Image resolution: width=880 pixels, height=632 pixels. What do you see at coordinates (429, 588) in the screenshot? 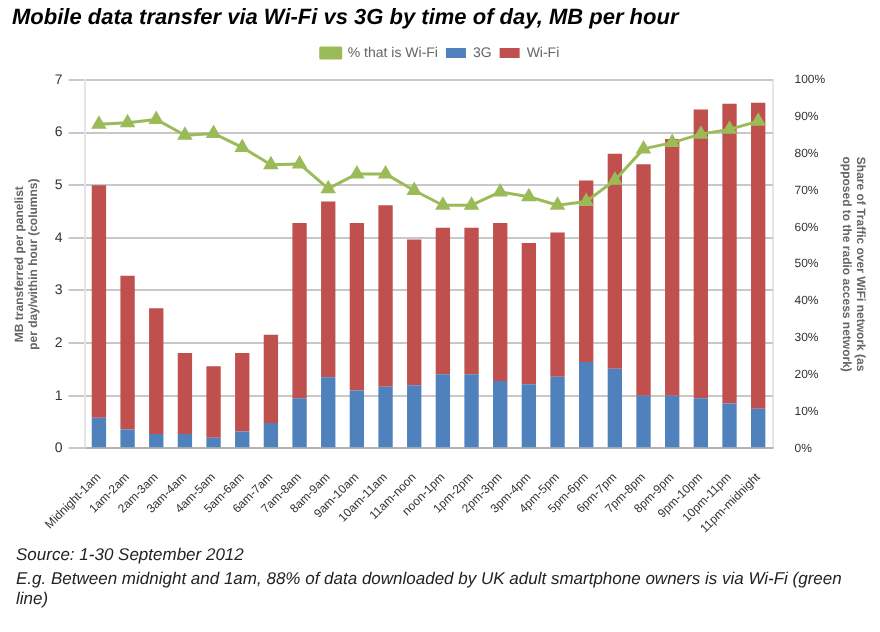
I see `text: E.g. Between midnight and 1am, 88% of data downloaded by UK adult smartphone owners is via Wi-Fi (green line)` at bounding box center [429, 588].